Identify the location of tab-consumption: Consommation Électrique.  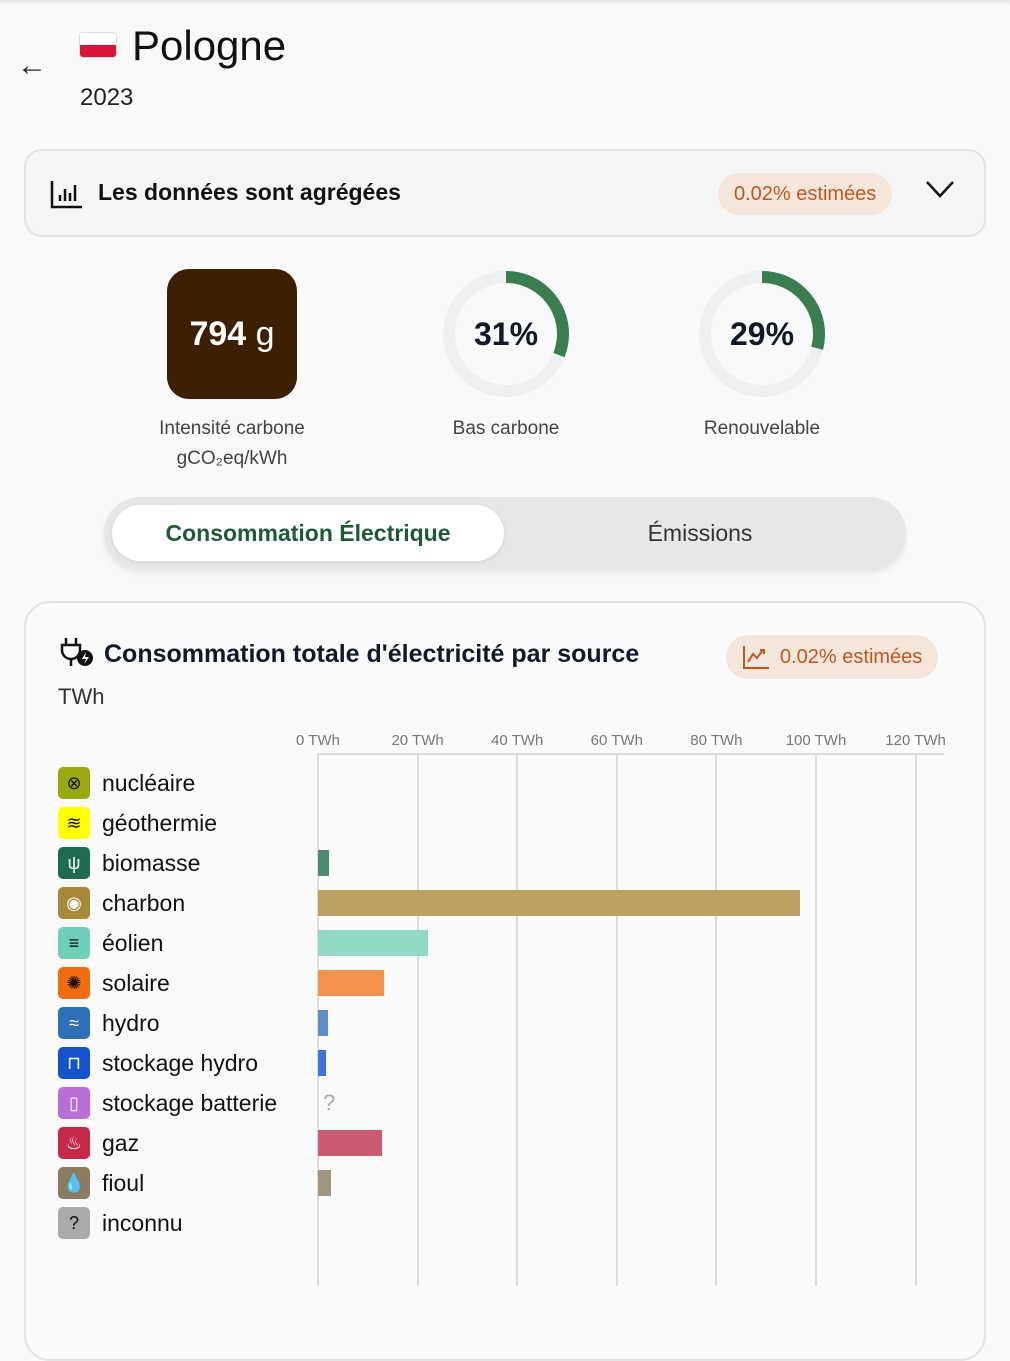
(308, 533).